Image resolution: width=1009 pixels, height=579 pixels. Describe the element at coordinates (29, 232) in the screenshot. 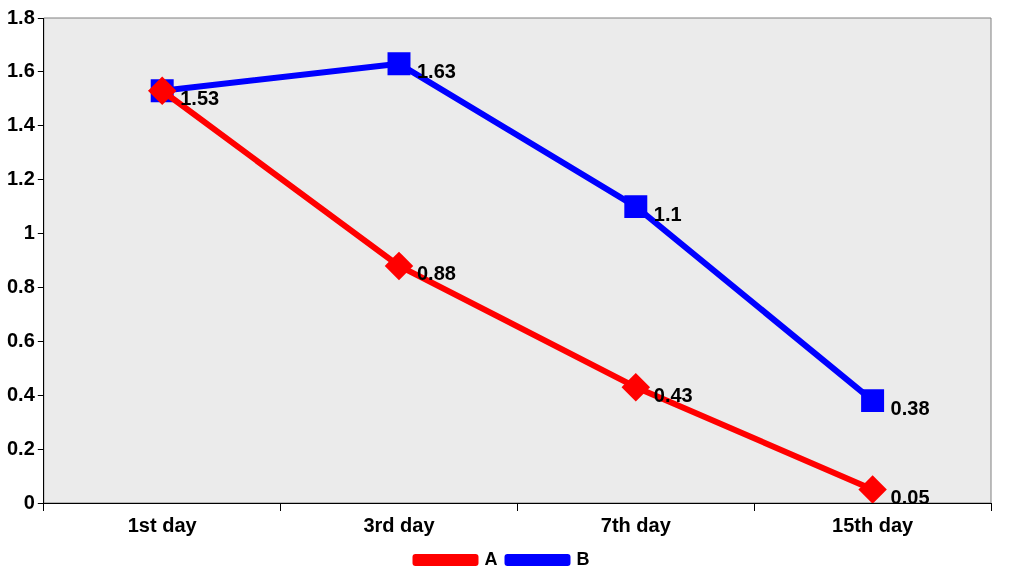

I see `y-tick-label: 1` at that location.